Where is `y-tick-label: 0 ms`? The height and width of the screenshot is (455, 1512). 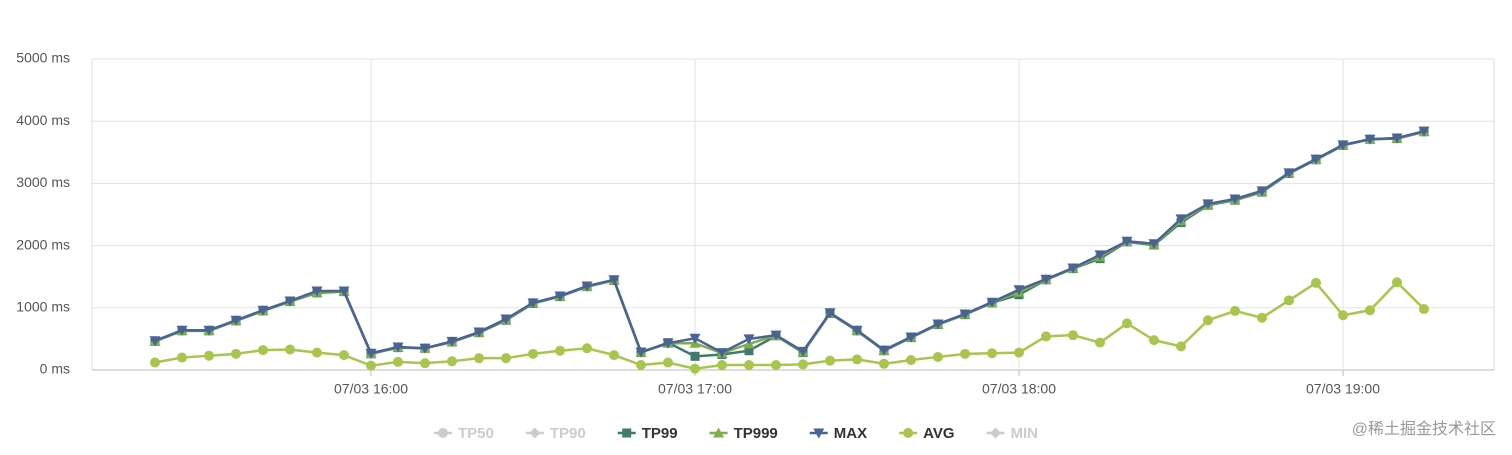
y-tick-label: 0 ms is located at coordinates (55, 369).